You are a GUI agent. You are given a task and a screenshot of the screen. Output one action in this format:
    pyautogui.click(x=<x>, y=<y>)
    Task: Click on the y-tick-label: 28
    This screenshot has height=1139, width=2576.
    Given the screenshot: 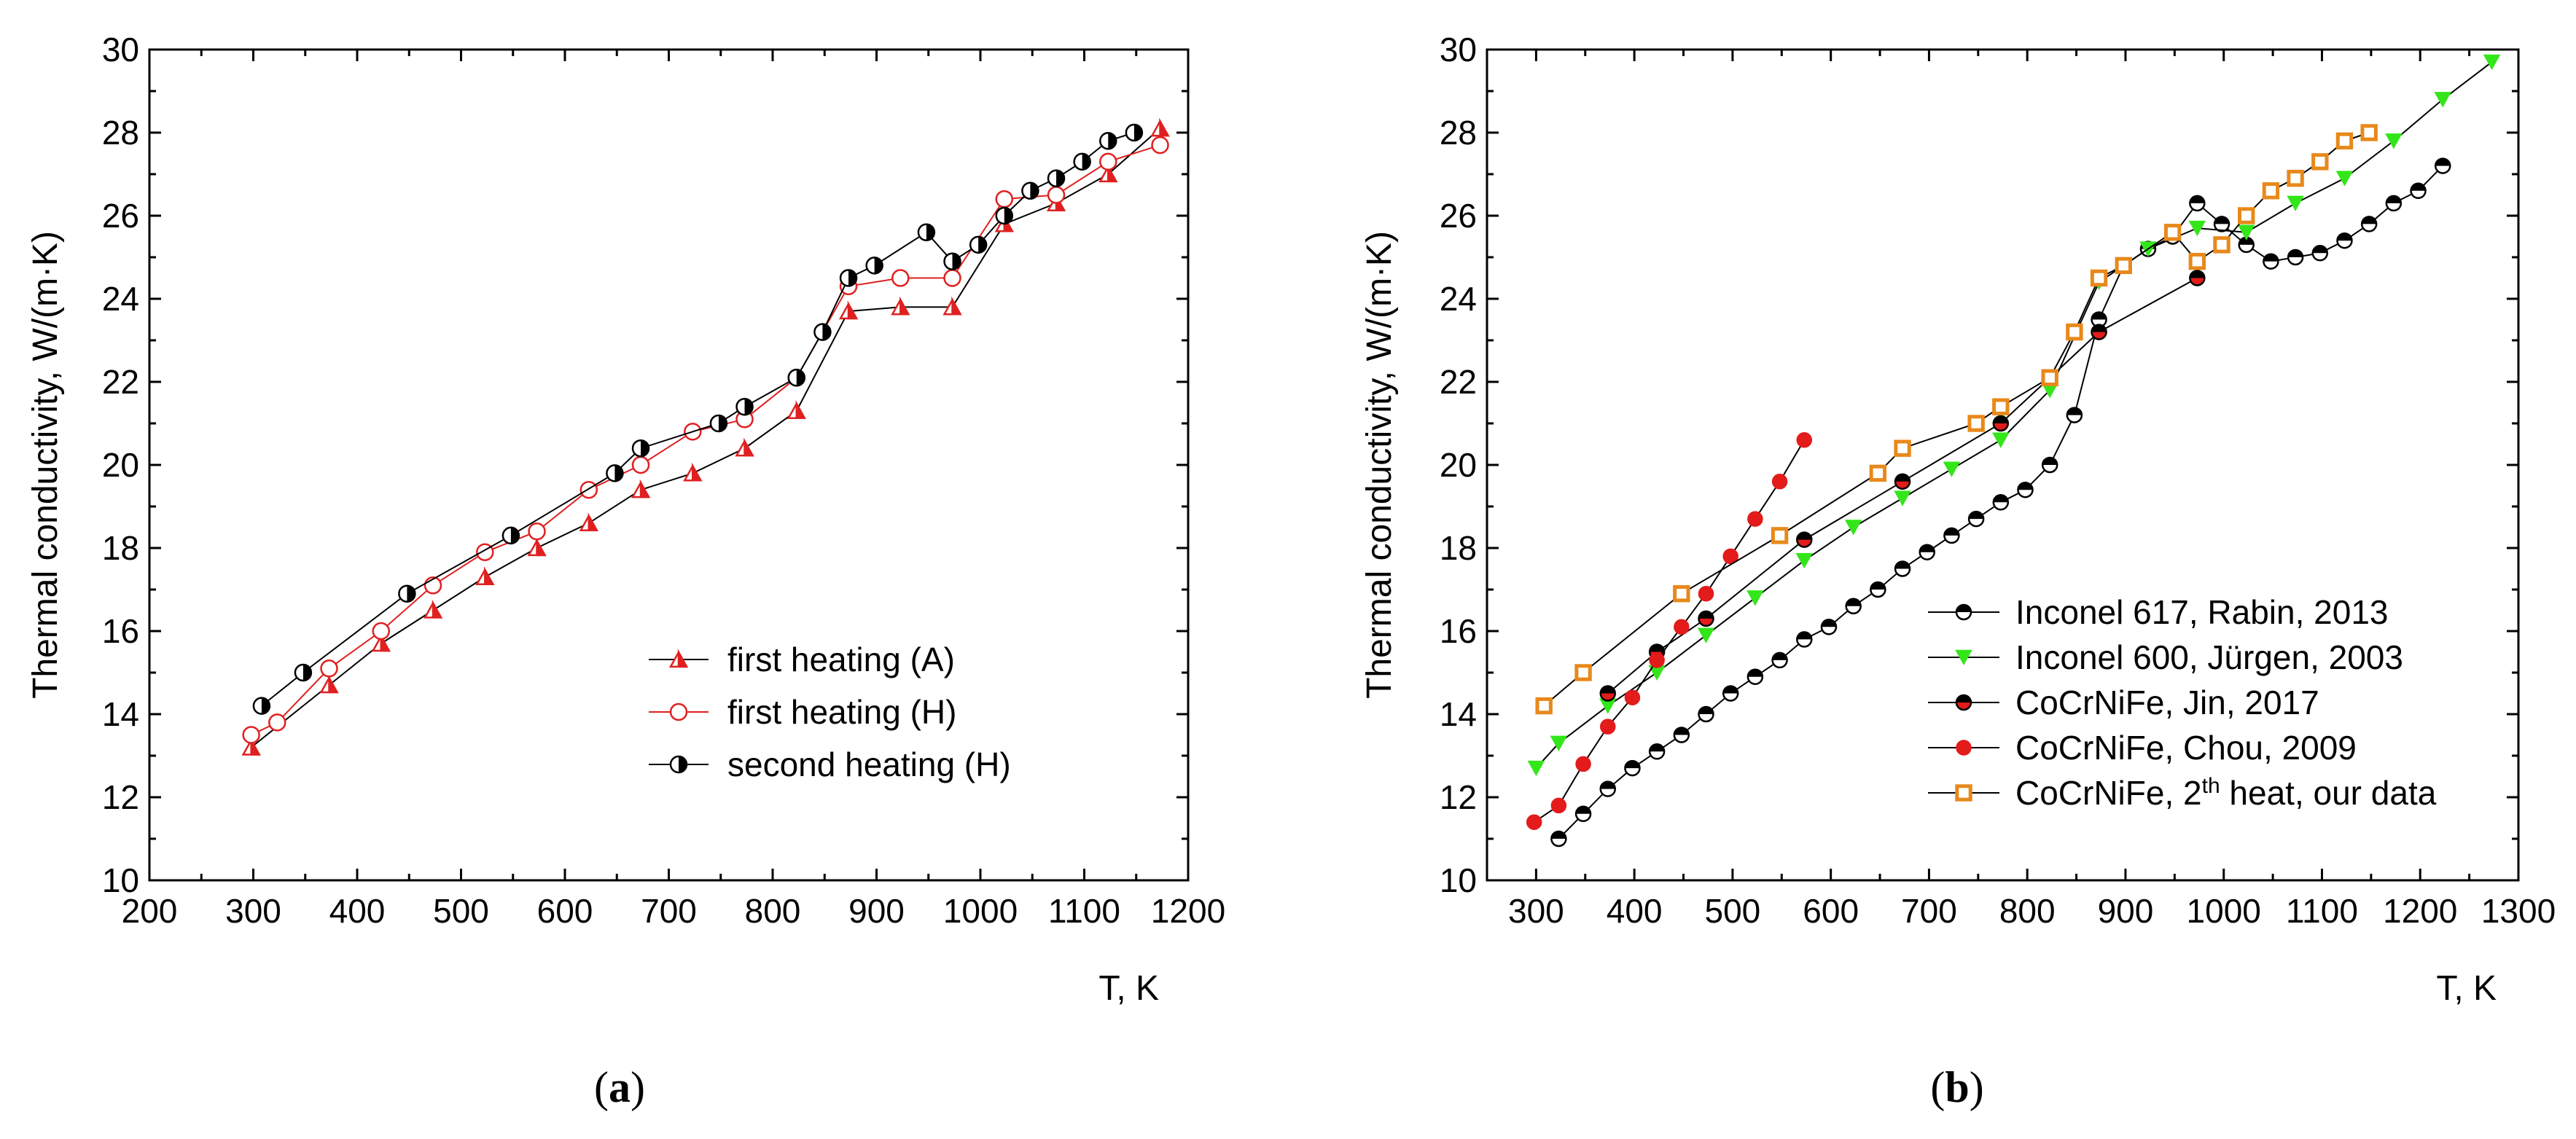 What is the action you would take?
    pyautogui.click(x=1458, y=133)
    